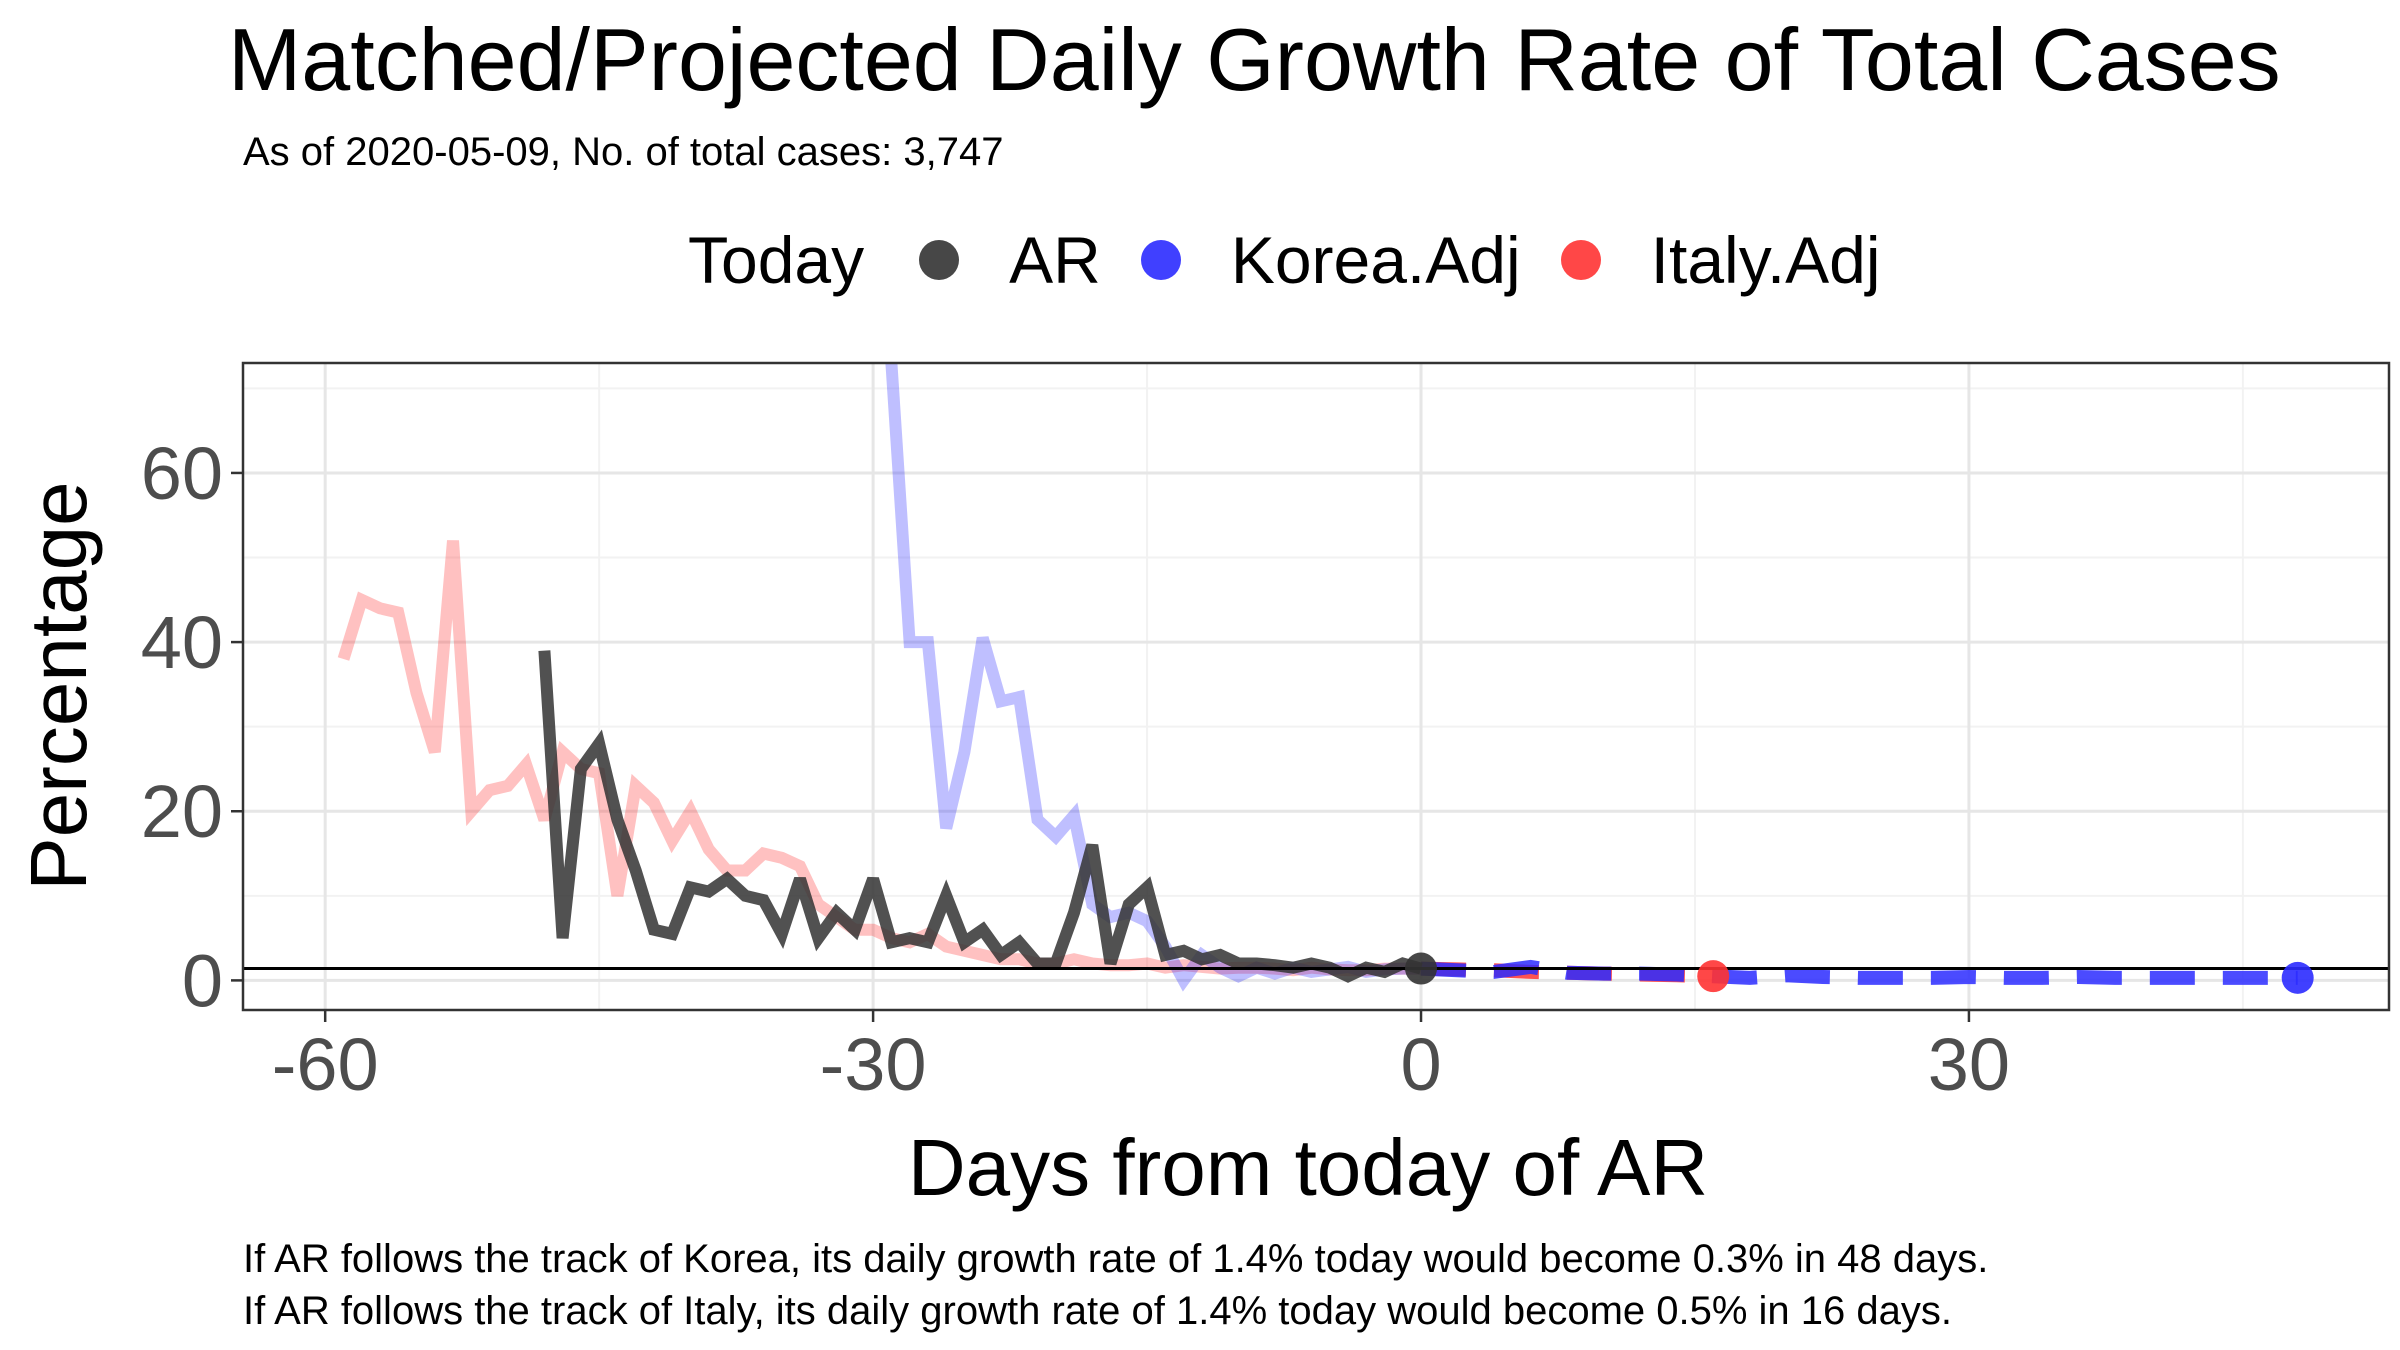 This screenshot has height=1350, width=2400. Describe the element at coordinates (182, 642) in the screenshot. I see `y-tick-label: 40` at that location.